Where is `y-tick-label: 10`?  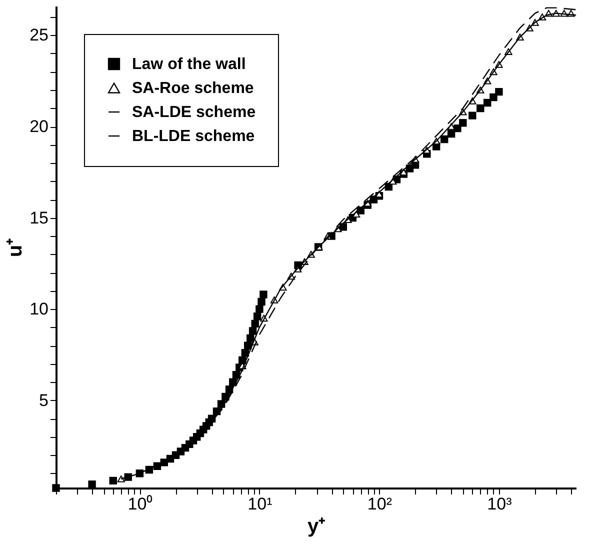 y-tick-label: 10 is located at coordinates (39, 309).